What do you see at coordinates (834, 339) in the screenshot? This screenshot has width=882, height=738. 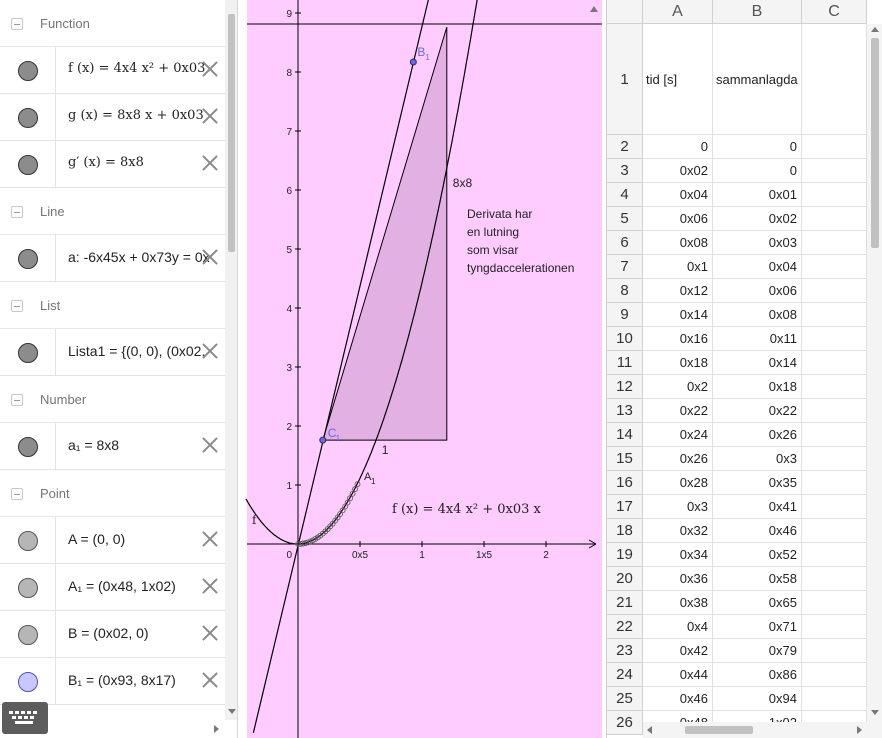 I see `cell-c10` at bounding box center [834, 339].